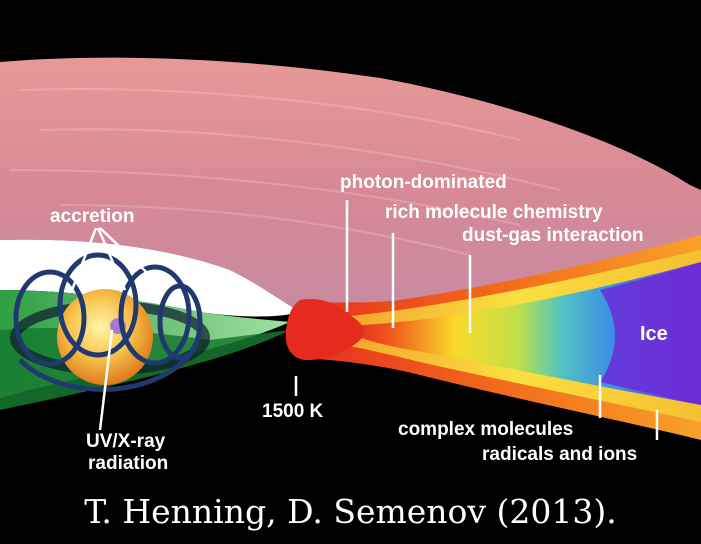  What do you see at coordinates (155, 315) in the screenshot?
I see `field-loop-right` at bounding box center [155, 315].